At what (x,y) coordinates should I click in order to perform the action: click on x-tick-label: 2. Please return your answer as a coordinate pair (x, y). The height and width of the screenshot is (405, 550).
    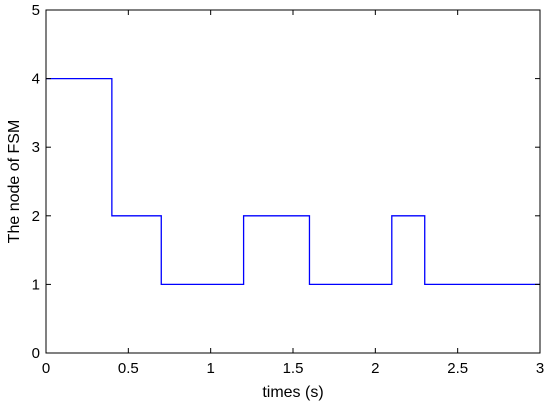
    Looking at the image, I should click on (375, 368).